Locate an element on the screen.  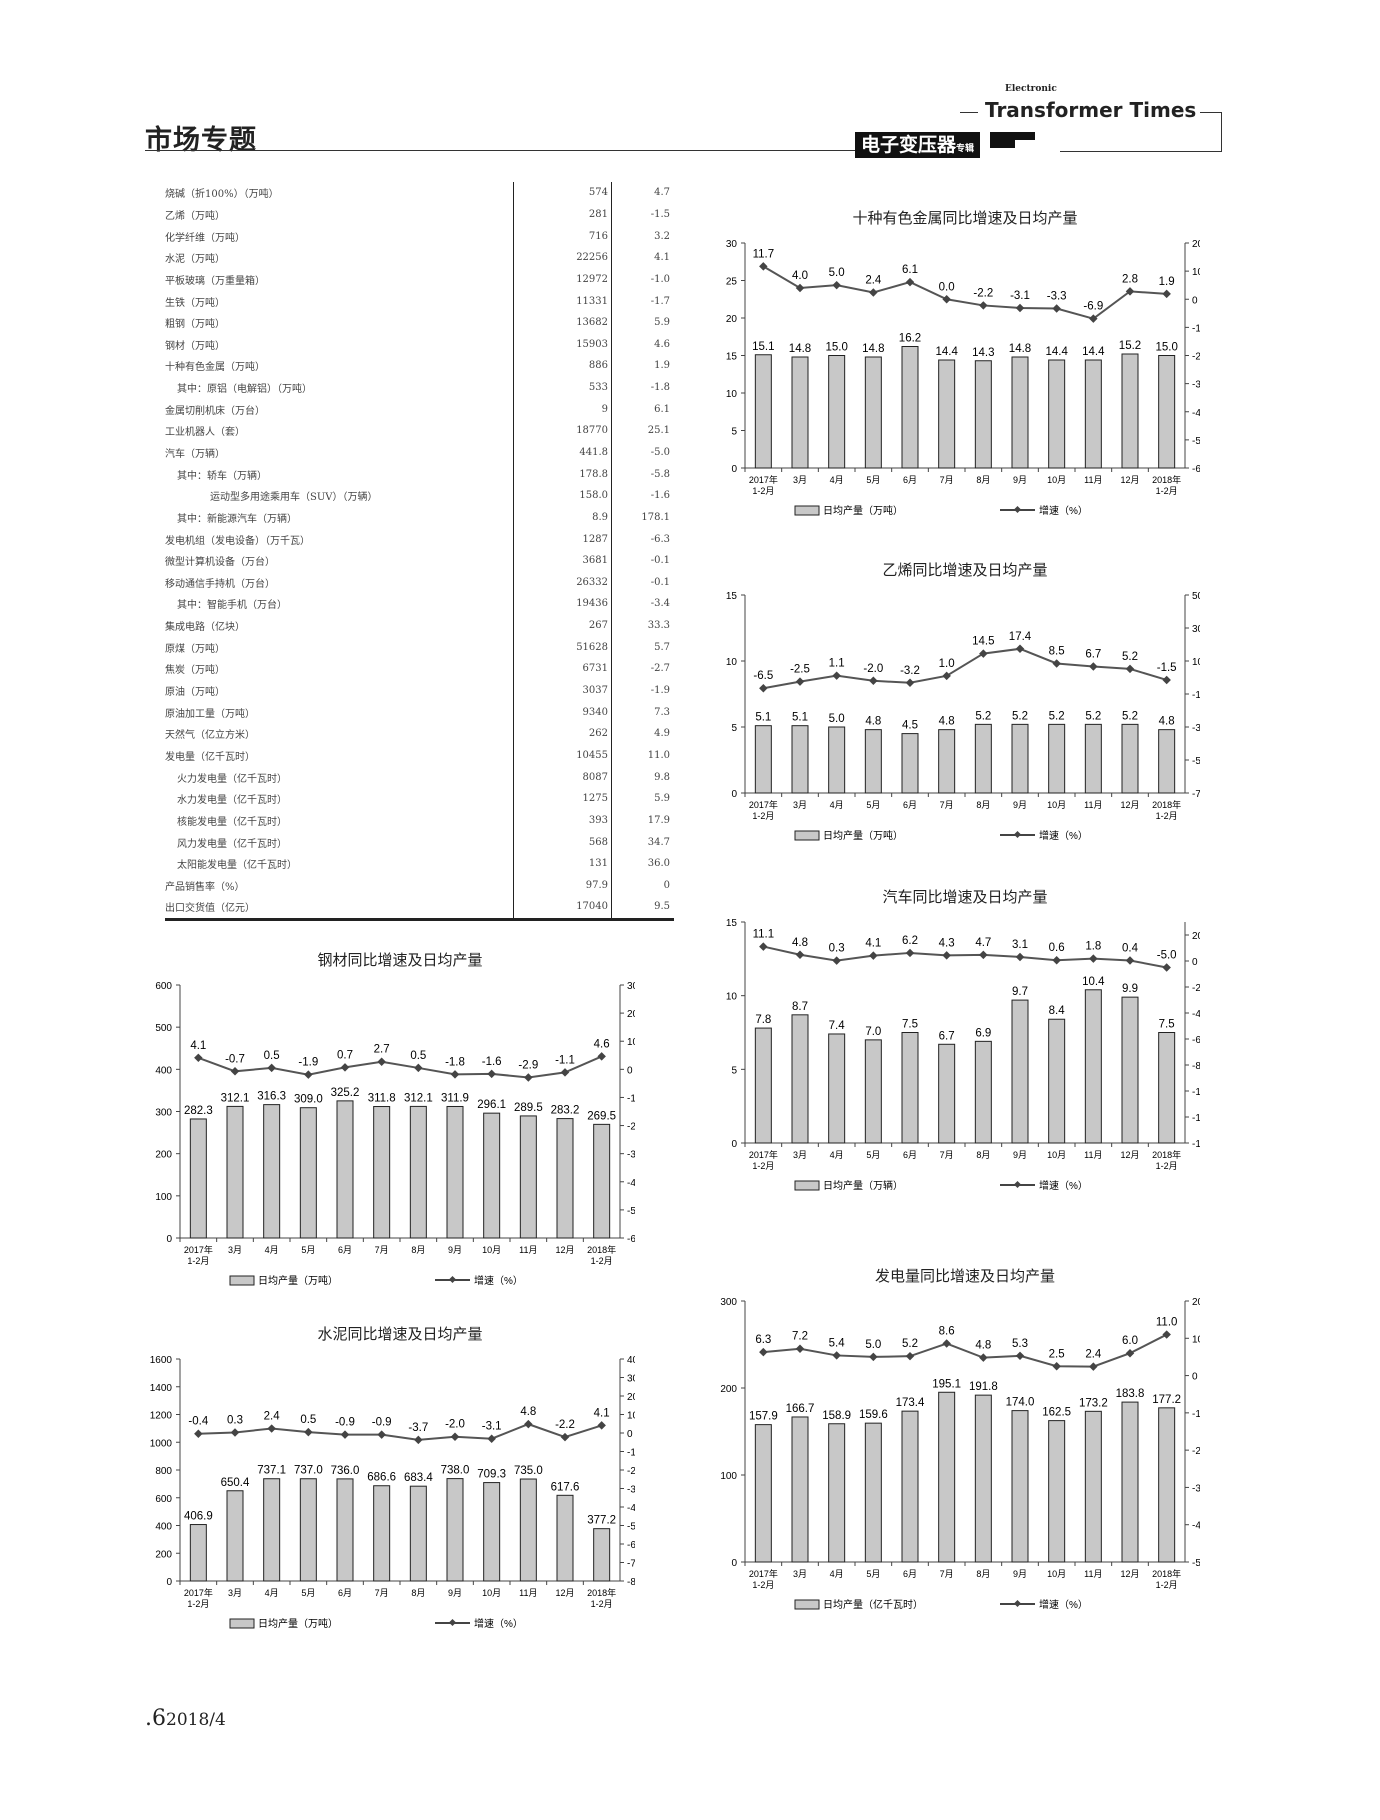
line-label: 4.3 is located at coordinates (947, 943).